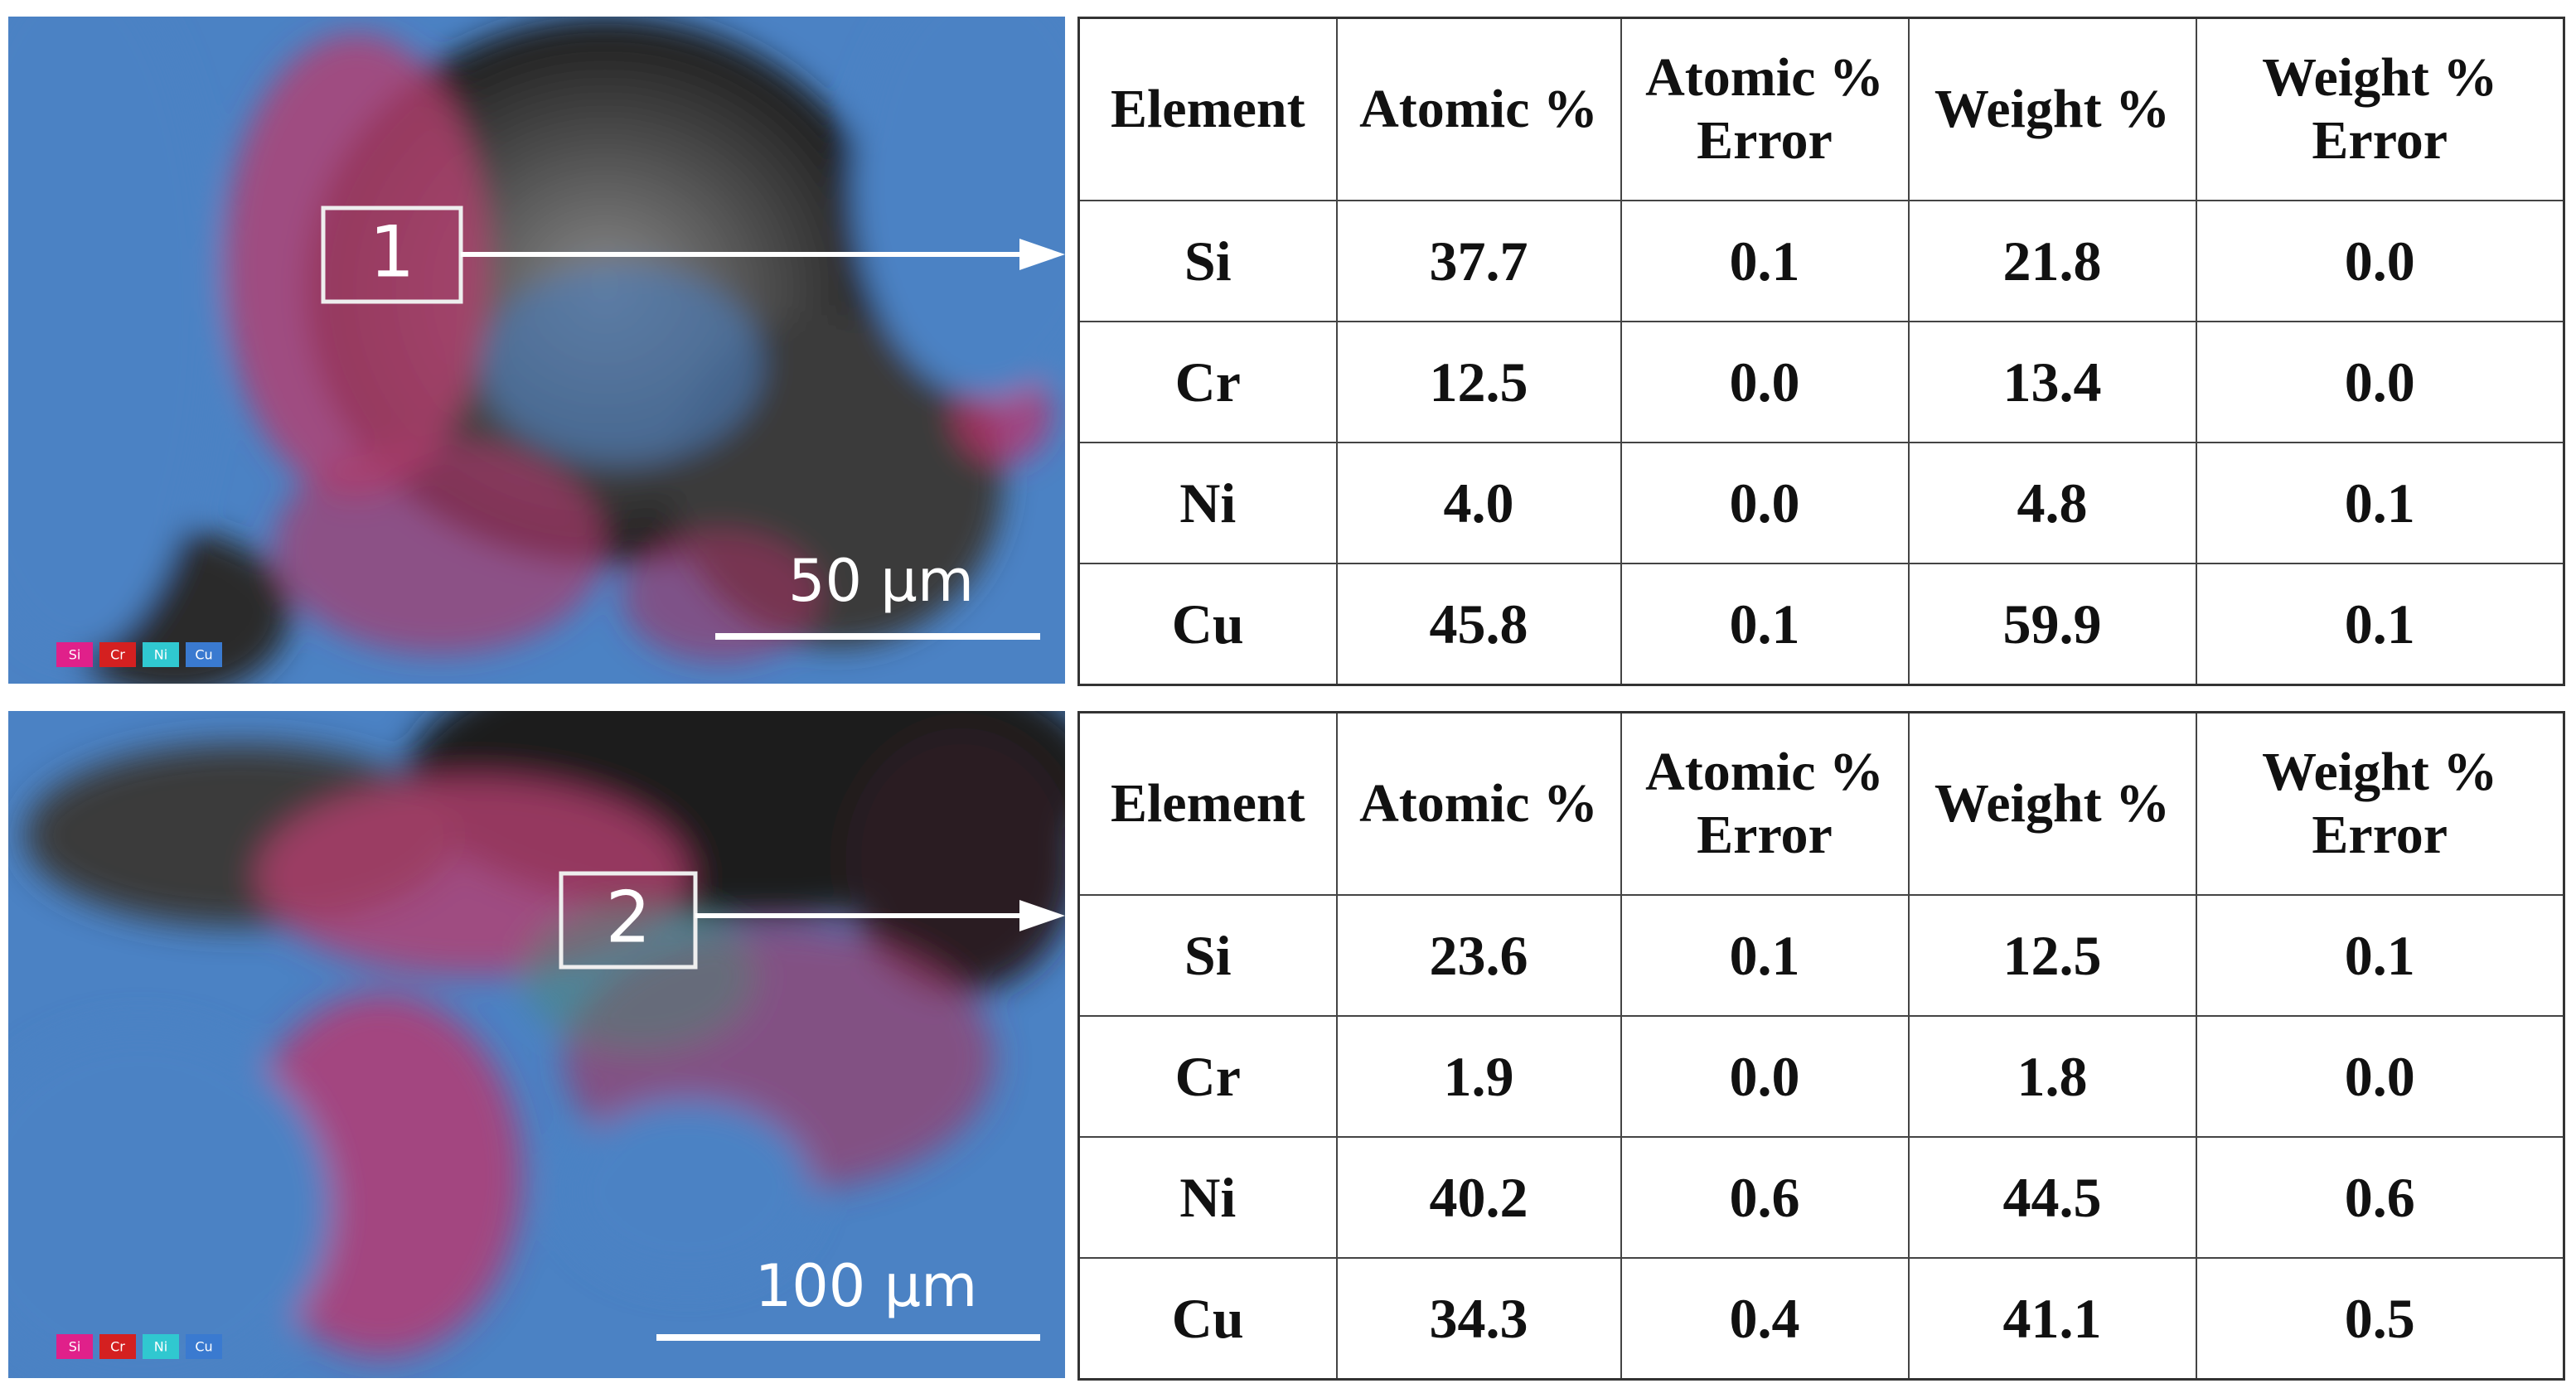 The width and height of the screenshot is (2576, 1393). I want to click on data-row: Cu 45.8 0.1 59.9 0.1, so click(1821, 624).